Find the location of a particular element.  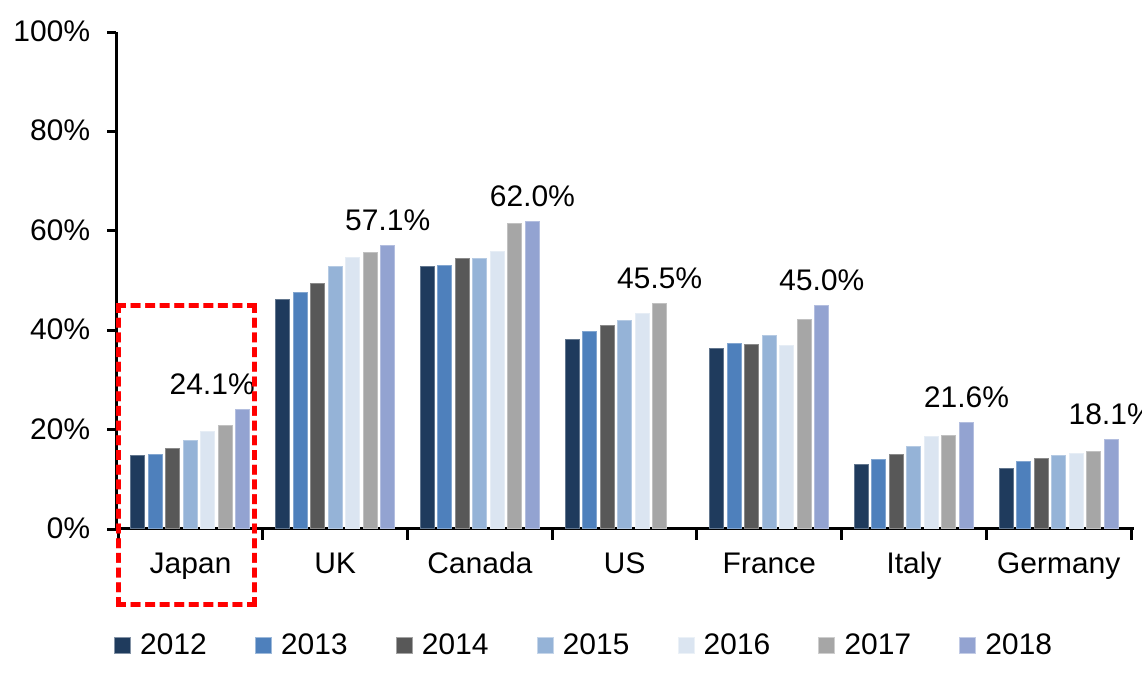

bar-japan-2018 is located at coordinates (243, 469).